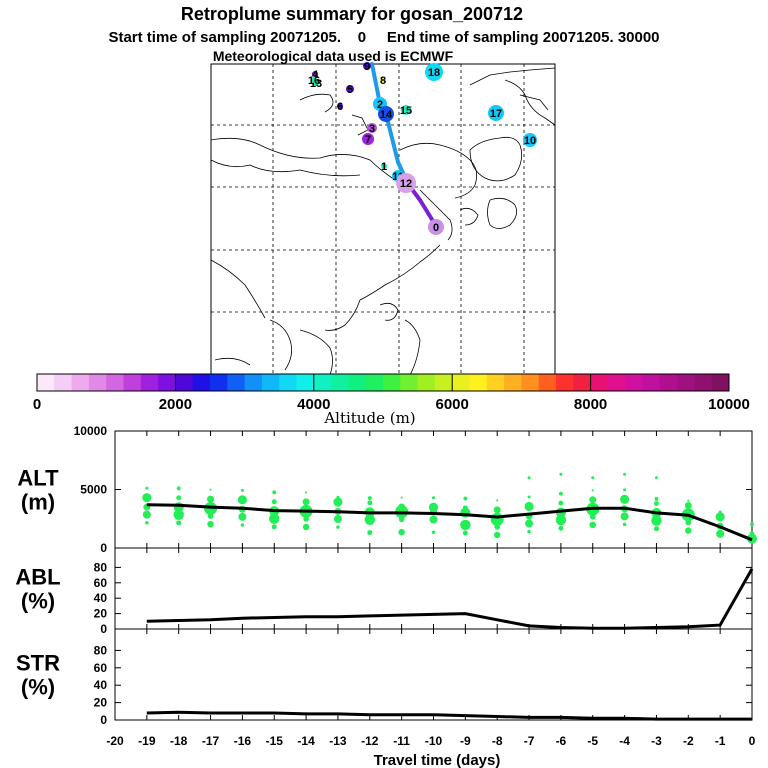  I want to click on panel-frame, so click(433, 674).